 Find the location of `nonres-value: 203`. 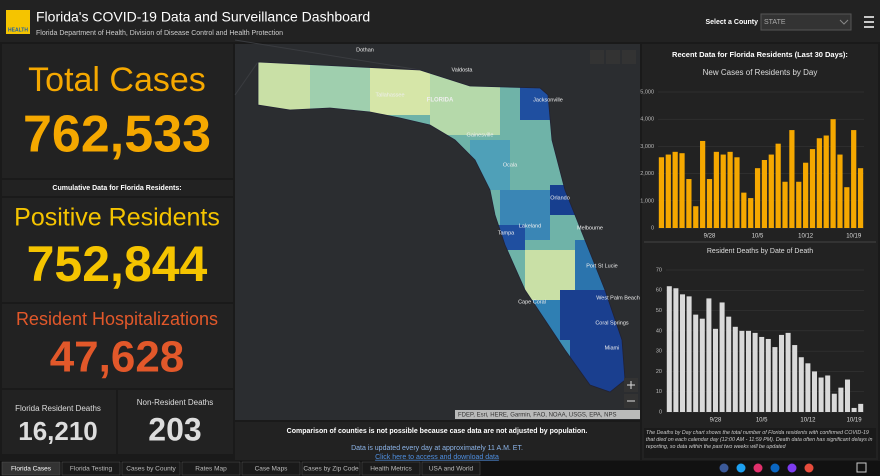

nonres-value: 203 is located at coordinates (174, 429).